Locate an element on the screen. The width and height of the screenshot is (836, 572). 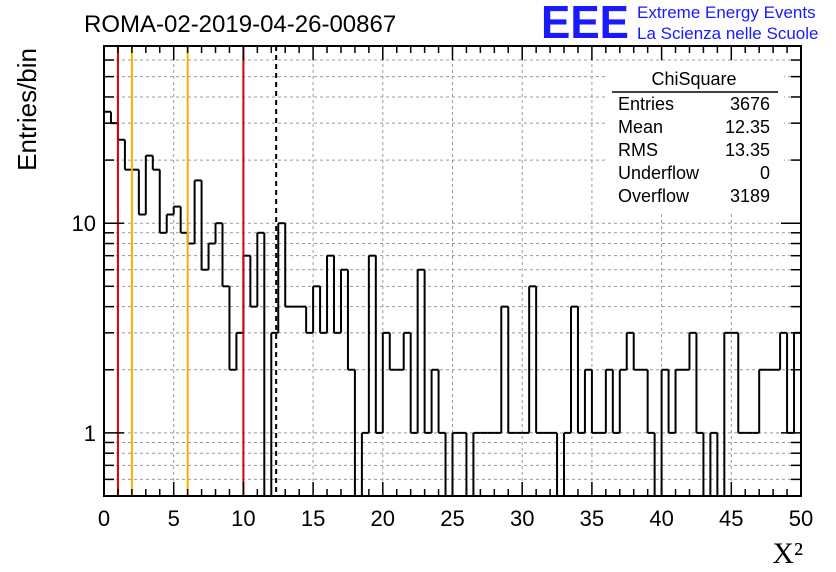
x-tick-label: 20 is located at coordinates (383, 518).